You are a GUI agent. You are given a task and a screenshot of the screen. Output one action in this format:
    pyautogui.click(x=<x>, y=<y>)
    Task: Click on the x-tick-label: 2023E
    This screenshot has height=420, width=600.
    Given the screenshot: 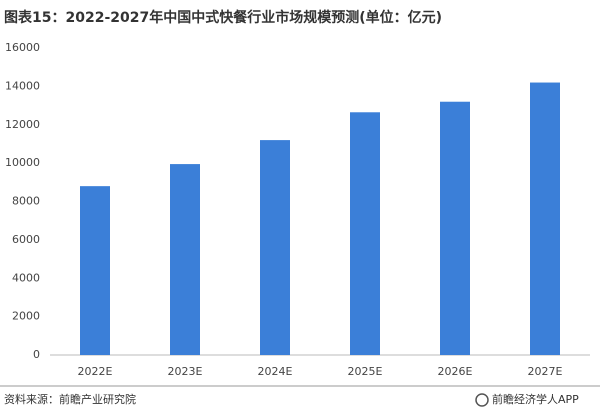 What is the action you would take?
    pyautogui.click(x=185, y=371)
    